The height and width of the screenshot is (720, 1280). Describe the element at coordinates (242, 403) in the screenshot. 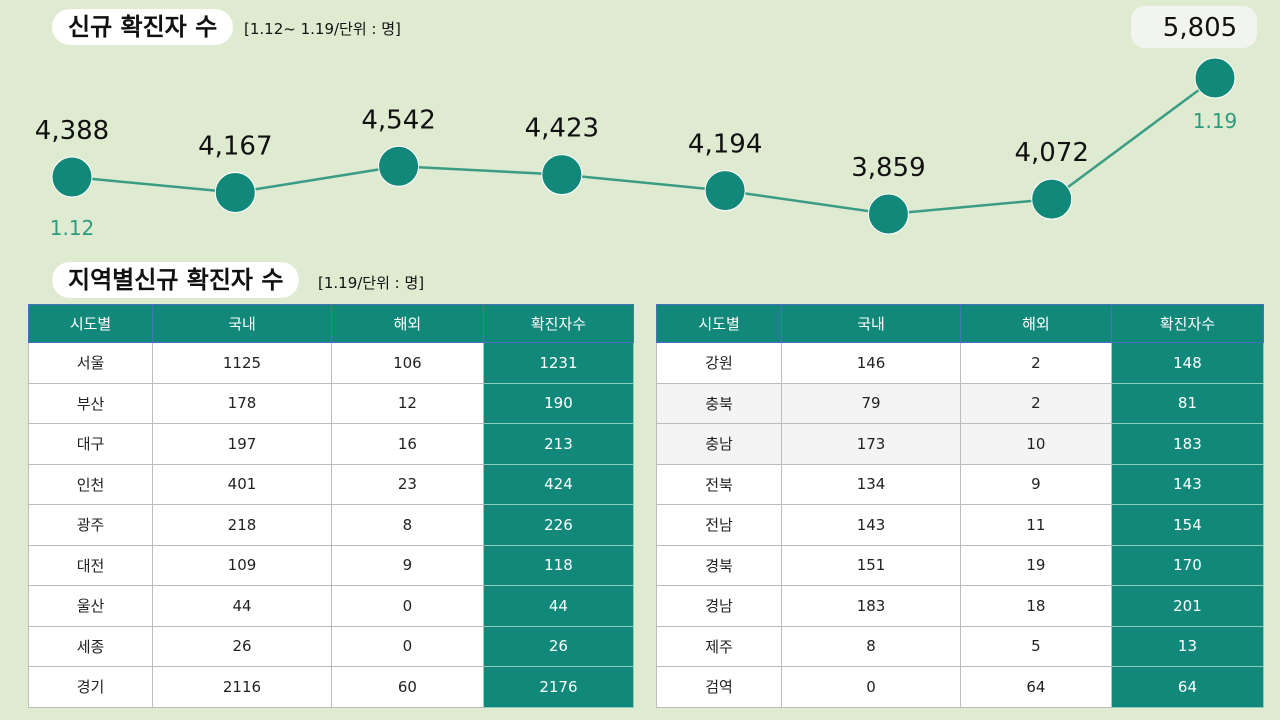

I see `cell: 178` at that location.